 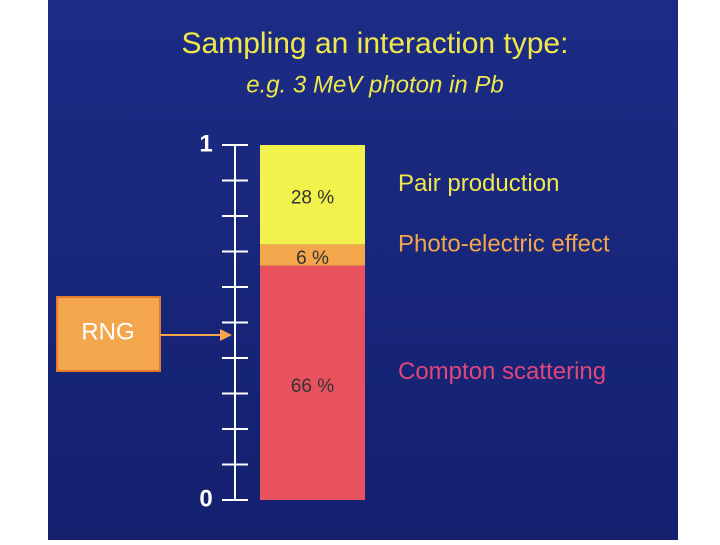 I want to click on y-tick-label: 0, so click(x=205, y=498).